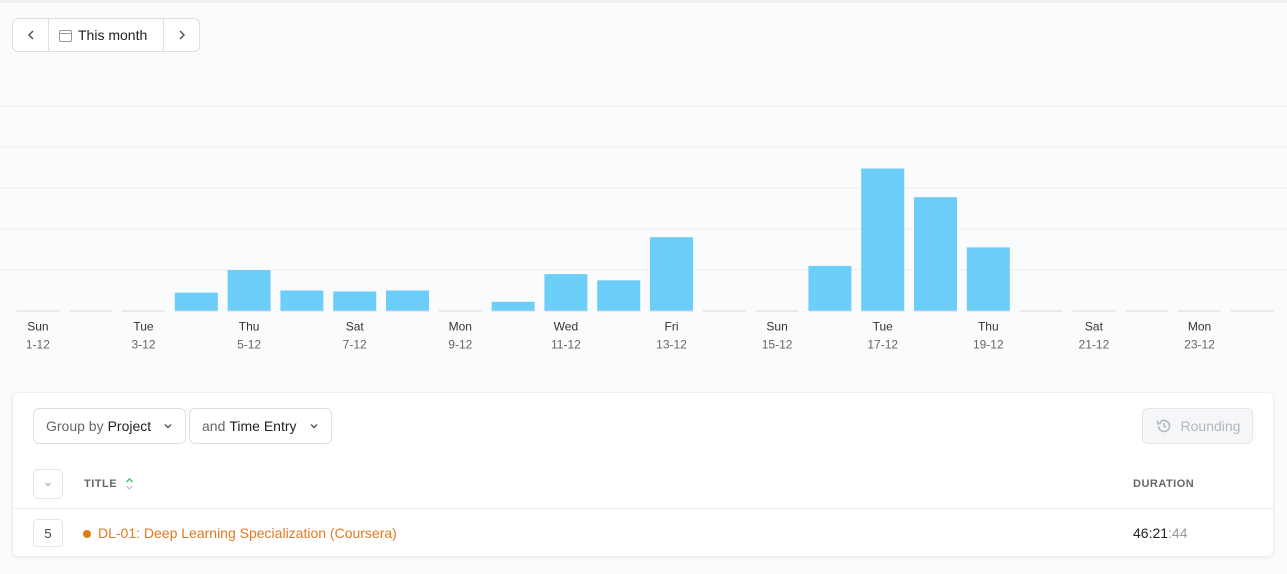 Image resolution: width=1287 pixels, height=574 pixels. Describe the element at coordinates (130, 484) in the screenshot. I see `sort-icon` at that location.